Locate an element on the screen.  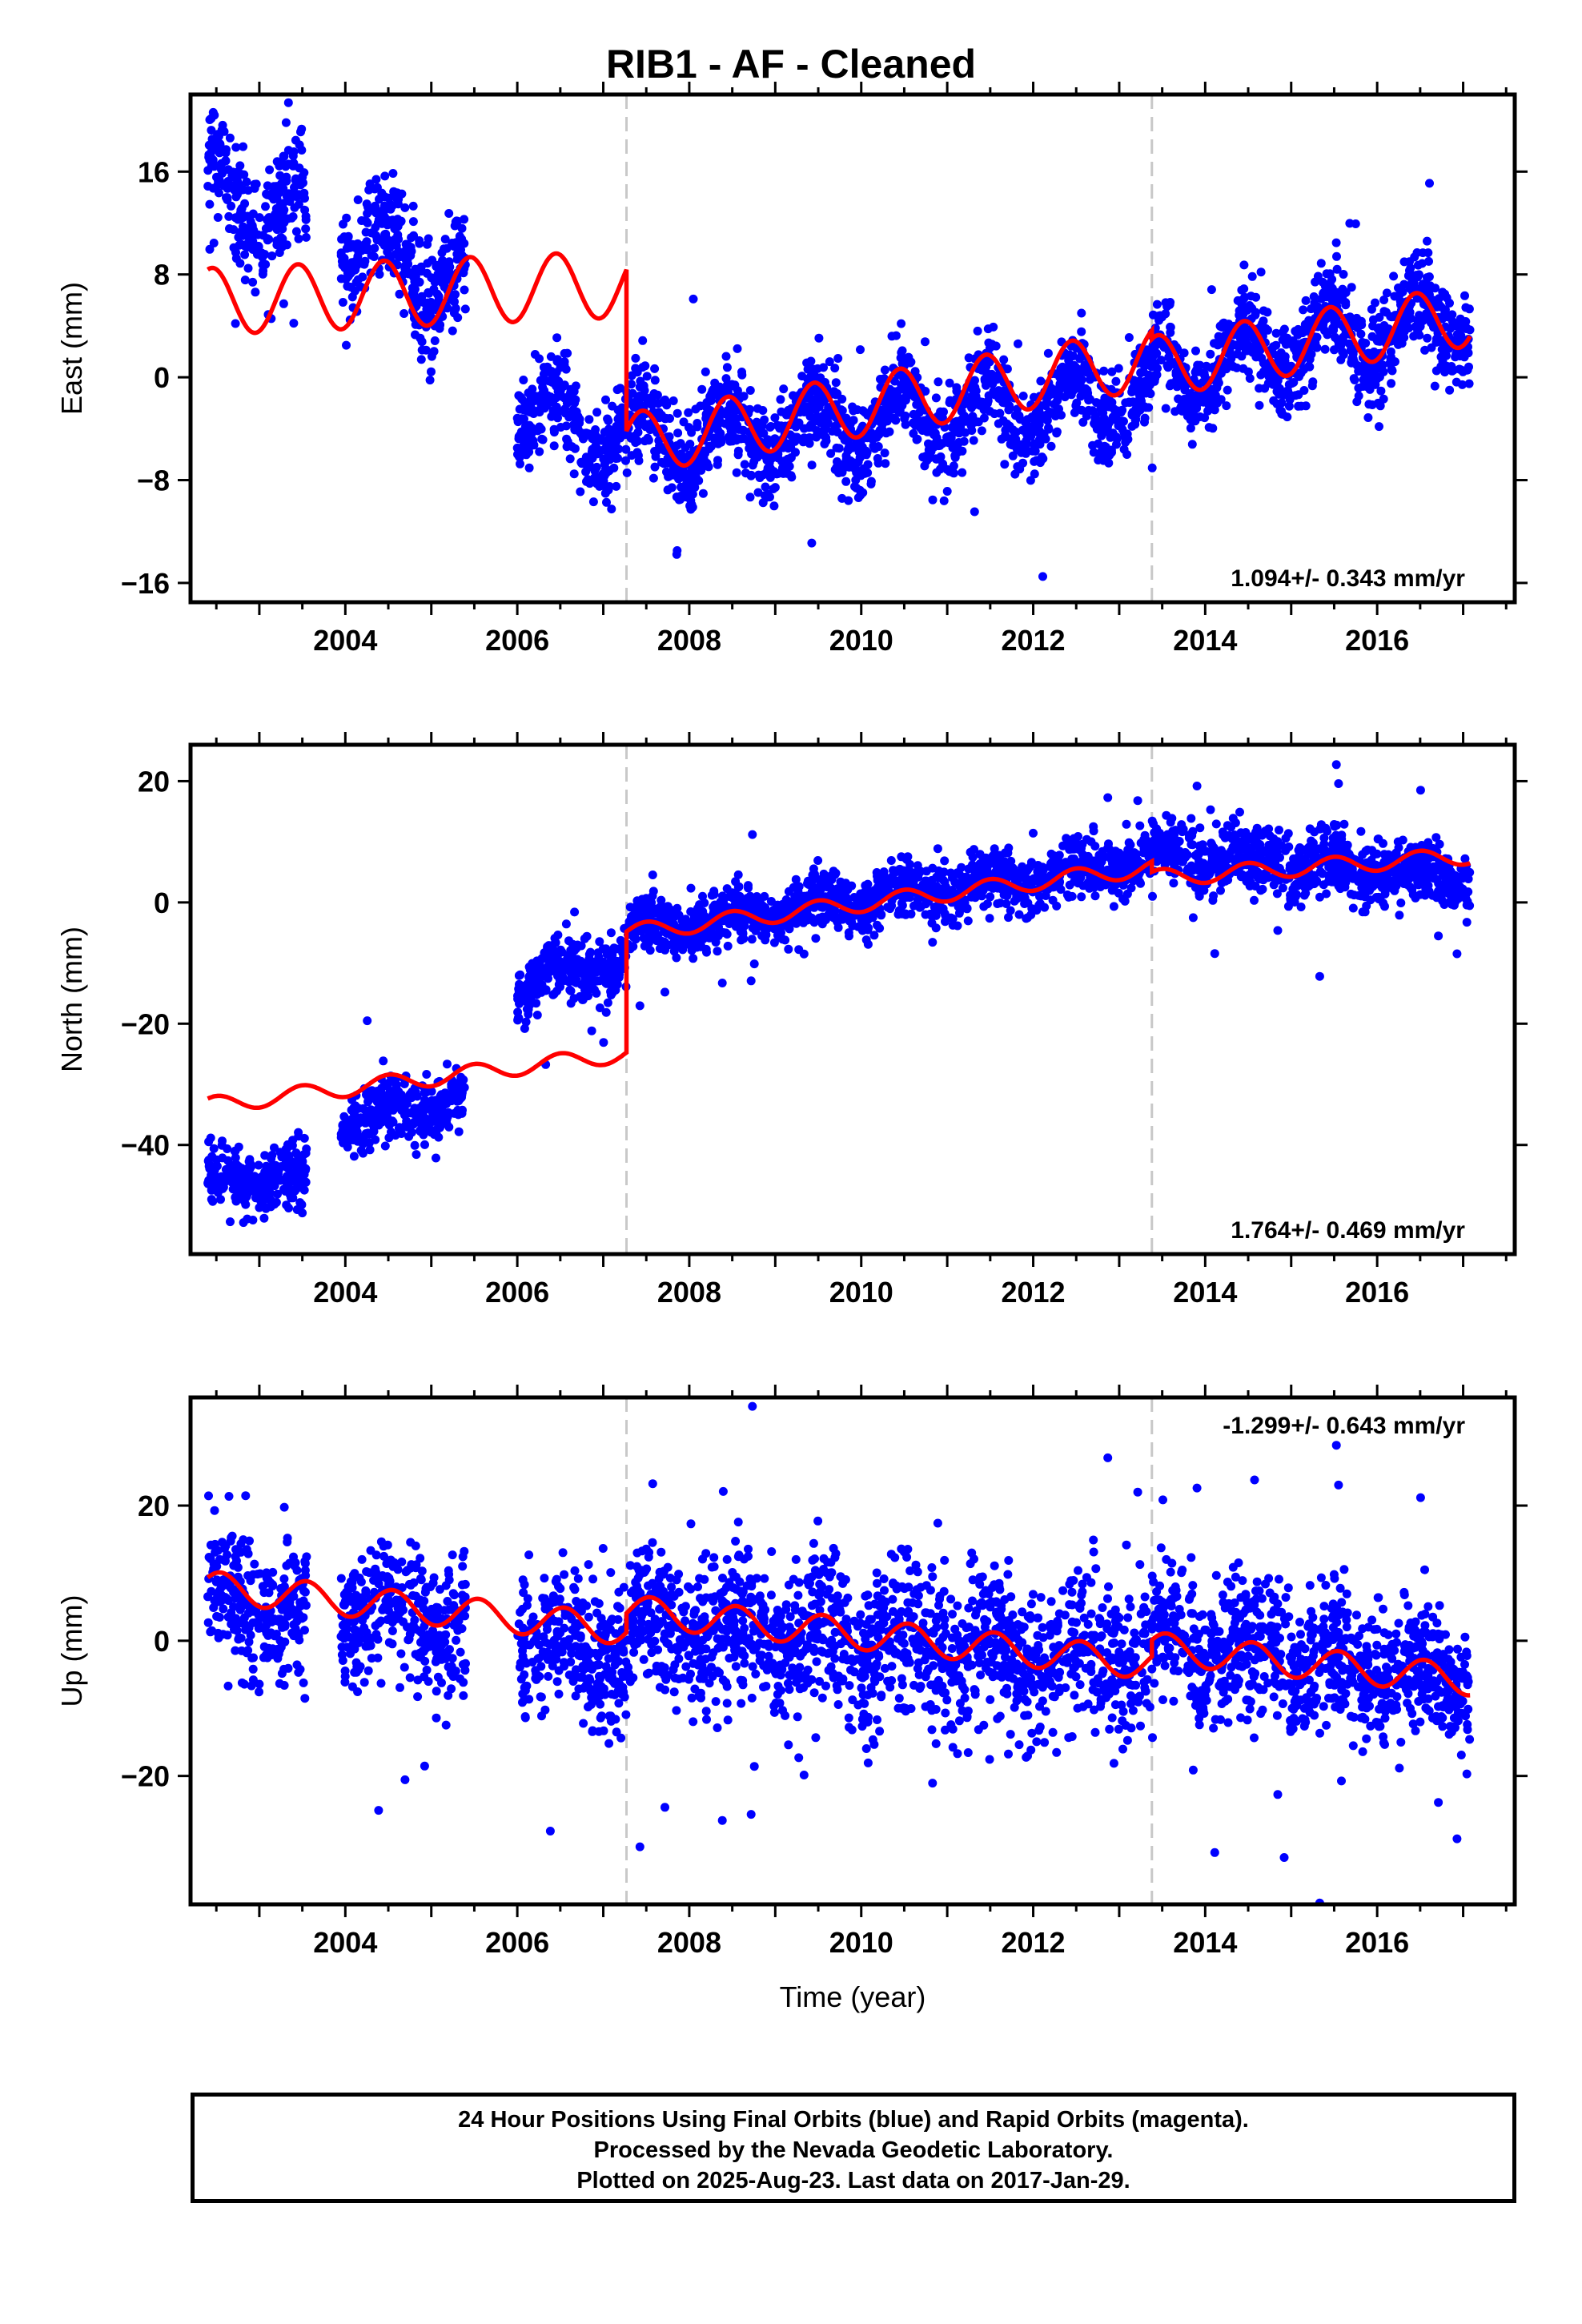
y-axis-title: East (mm) is located at coordinates (71, 348).